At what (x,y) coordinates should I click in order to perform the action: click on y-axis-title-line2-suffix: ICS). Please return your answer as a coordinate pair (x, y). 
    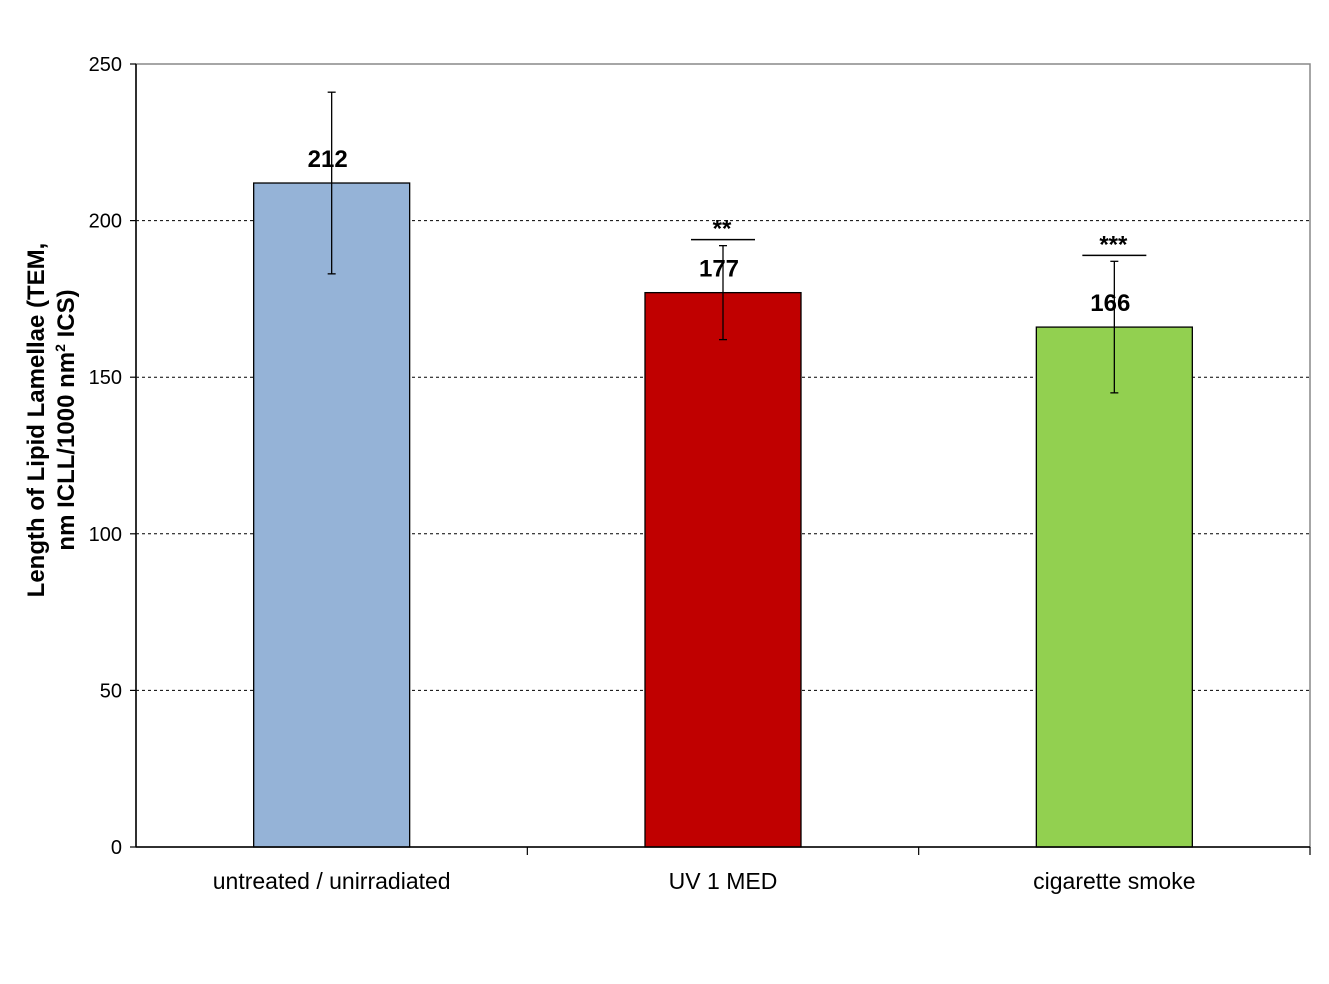
    Looking at the image, I should click on (66, 316).